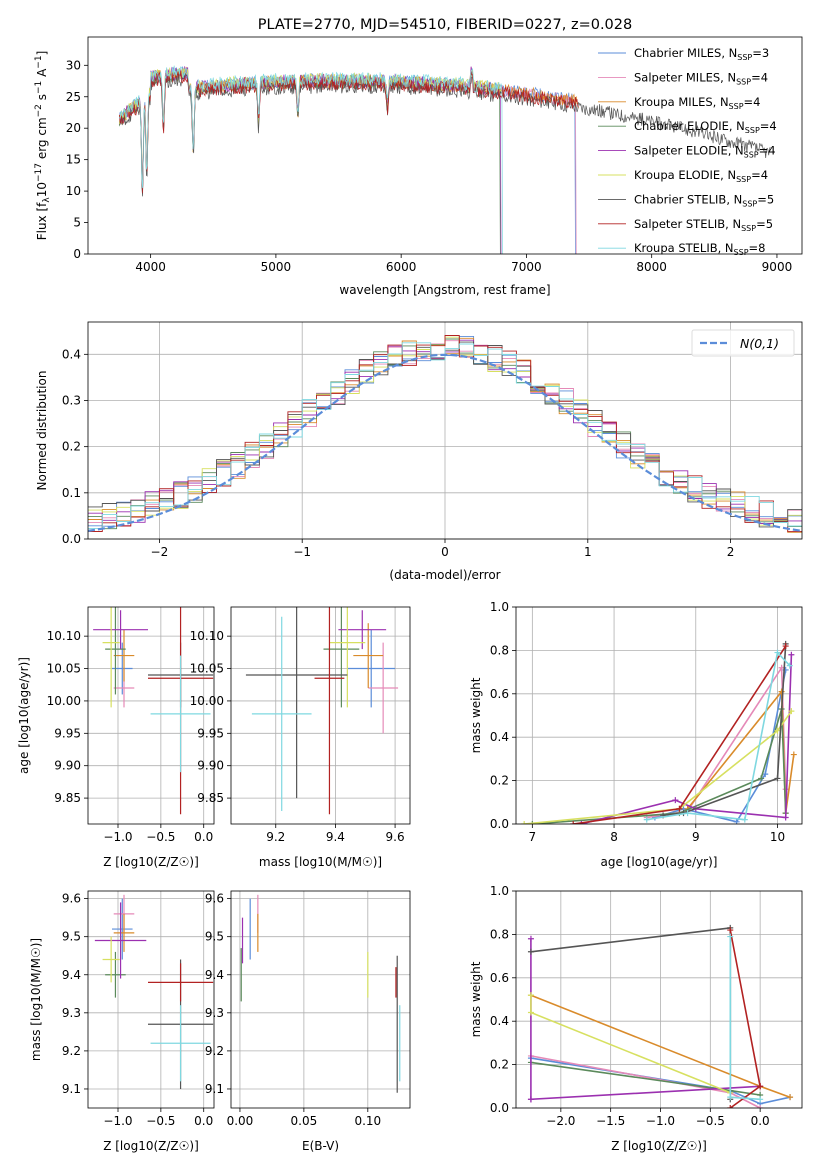  I want to click on x-tick-label: 8000, so click(651, 267).